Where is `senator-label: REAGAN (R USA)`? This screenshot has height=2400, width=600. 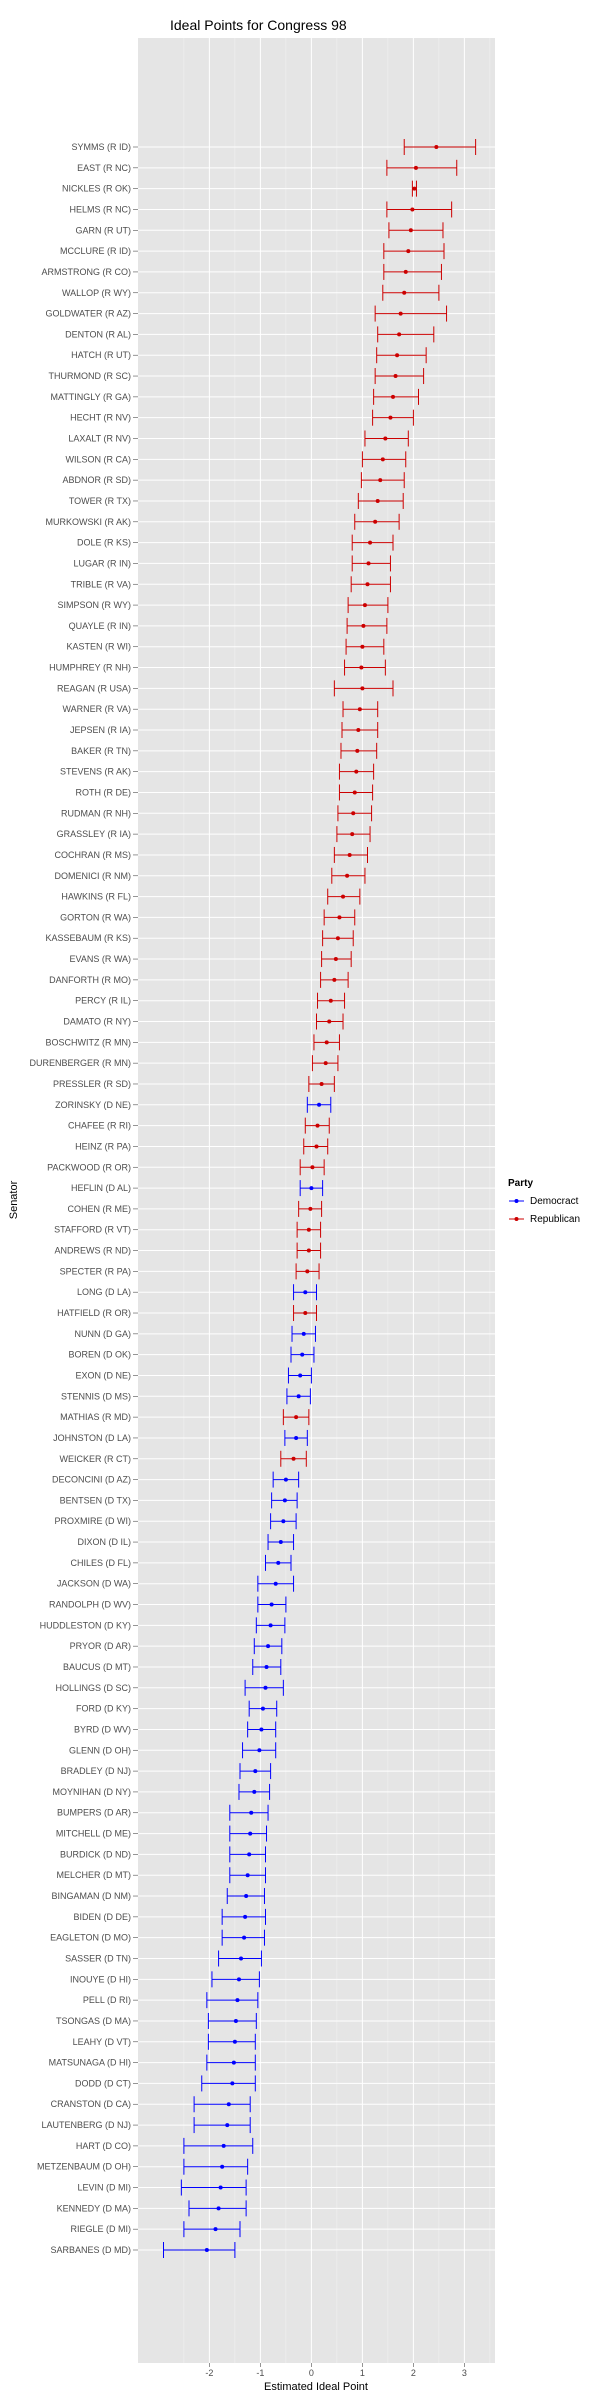 senator-label: REAGAN (R USA) is located at coordinates (94, 688).